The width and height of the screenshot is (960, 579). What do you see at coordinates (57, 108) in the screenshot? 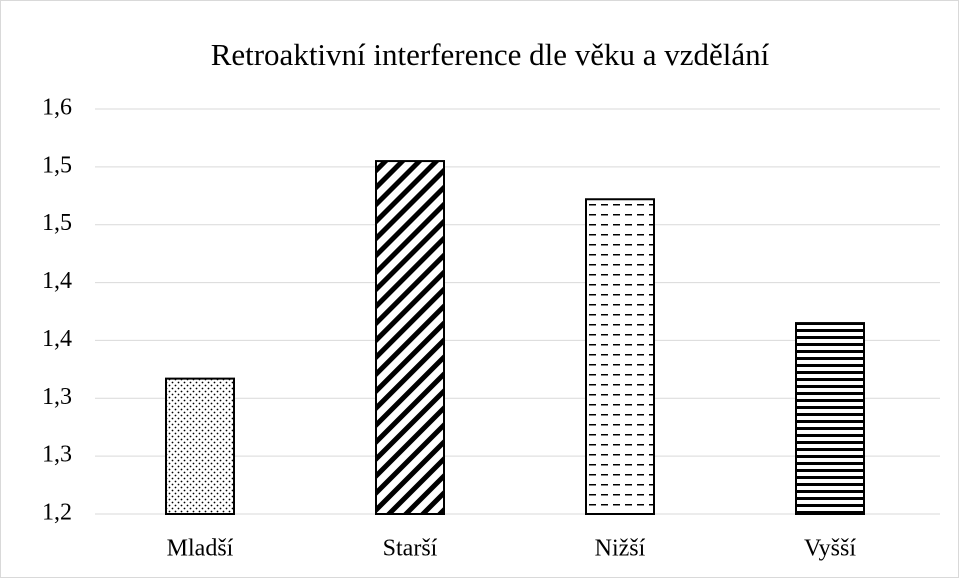
I see `y-tick-label: 1,6` at bounding box center [57, 108].